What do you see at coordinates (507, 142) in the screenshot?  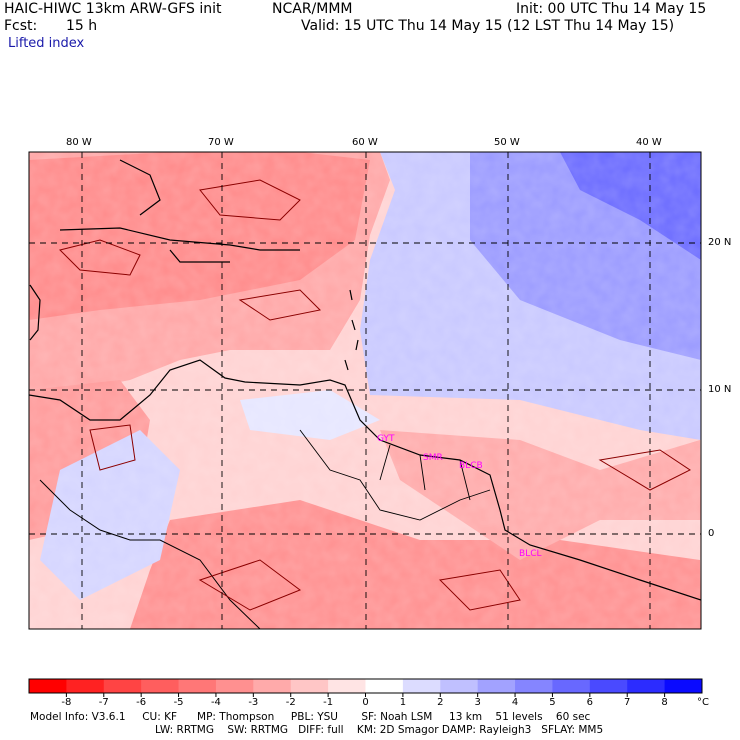 I see `lon-label-50w: 50 W` at bounding box center [507, 142].